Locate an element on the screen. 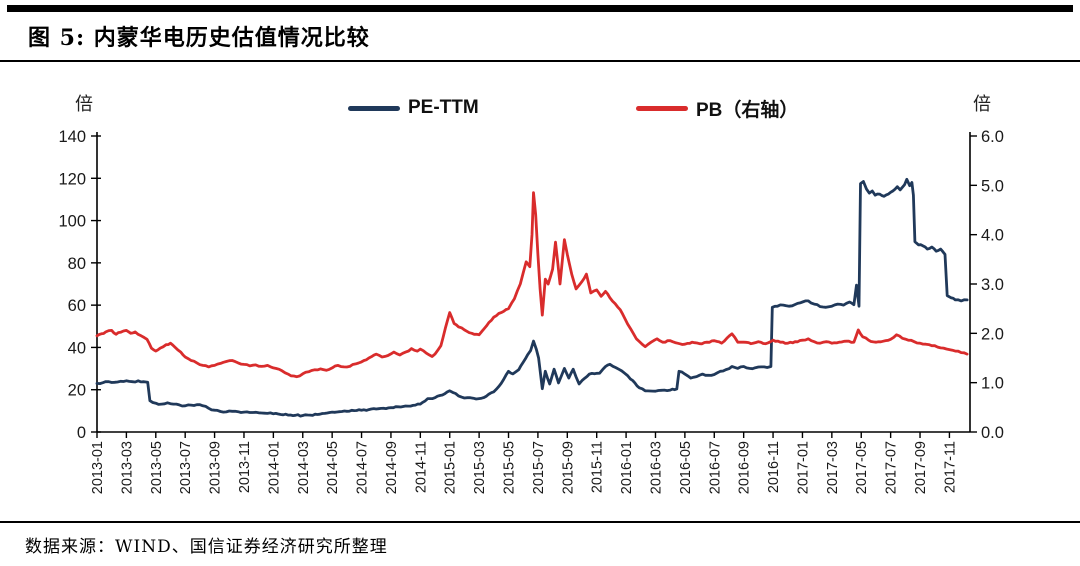 The image size is (1080, 566). y-axis-right-tick-label: 1.0 is located at coordinates (992, 384).